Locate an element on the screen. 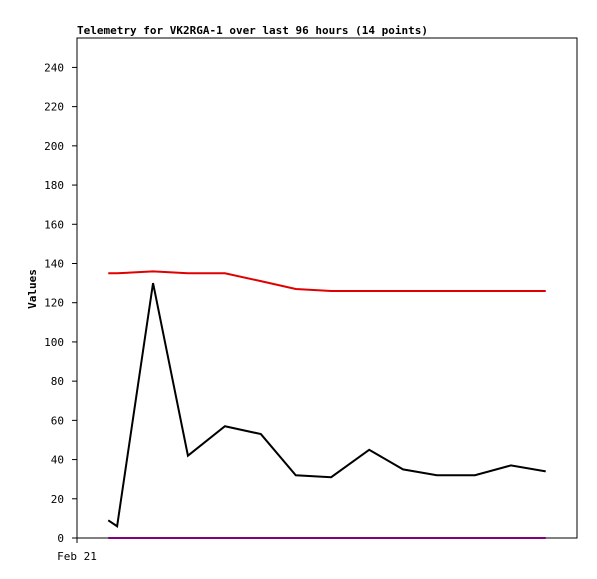  y-tick-label: 100 is located at coordinates (54, 342).